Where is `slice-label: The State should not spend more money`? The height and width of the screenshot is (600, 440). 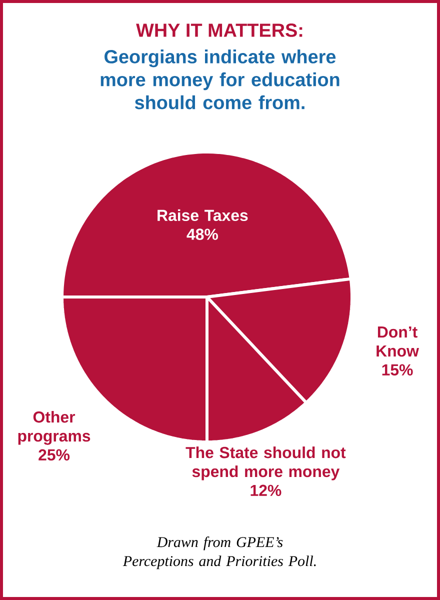 slice-label: The State should not spend more money is located at coordinates (266, 463).